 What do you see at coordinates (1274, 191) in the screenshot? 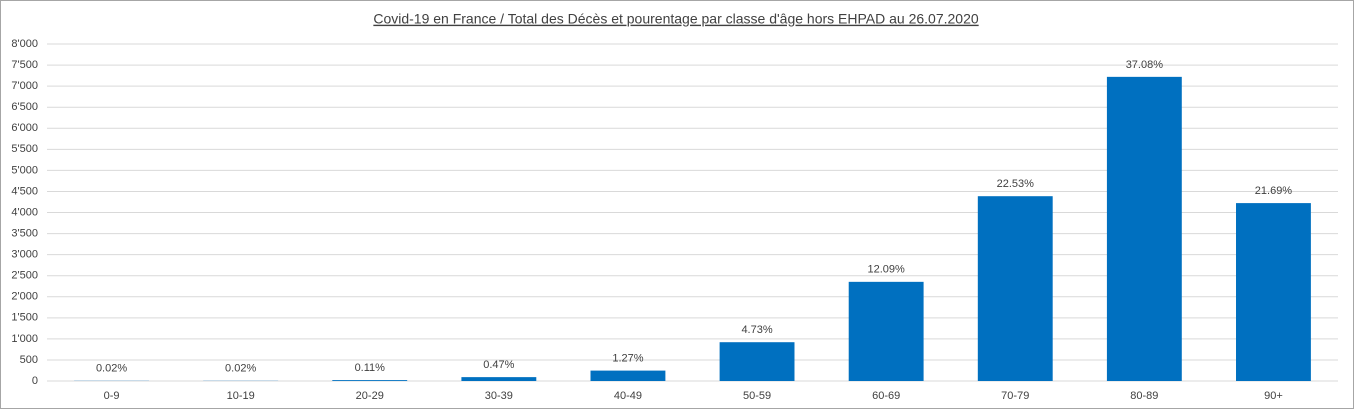
I see `data-label: 21.69%` at bounding box center [1274, 191].